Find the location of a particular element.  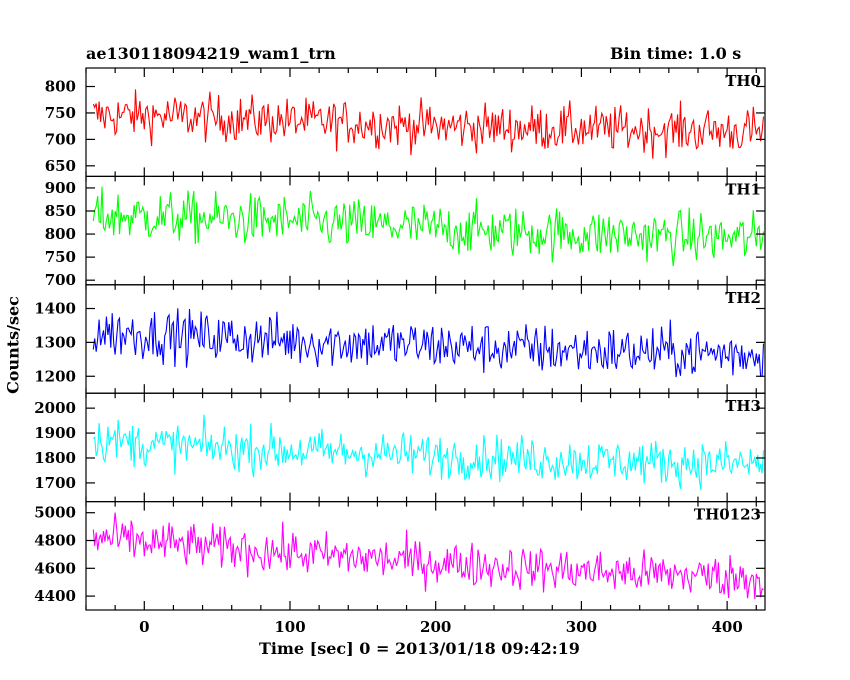

y-tick-label: 900 is located at coordinates (60, 188).